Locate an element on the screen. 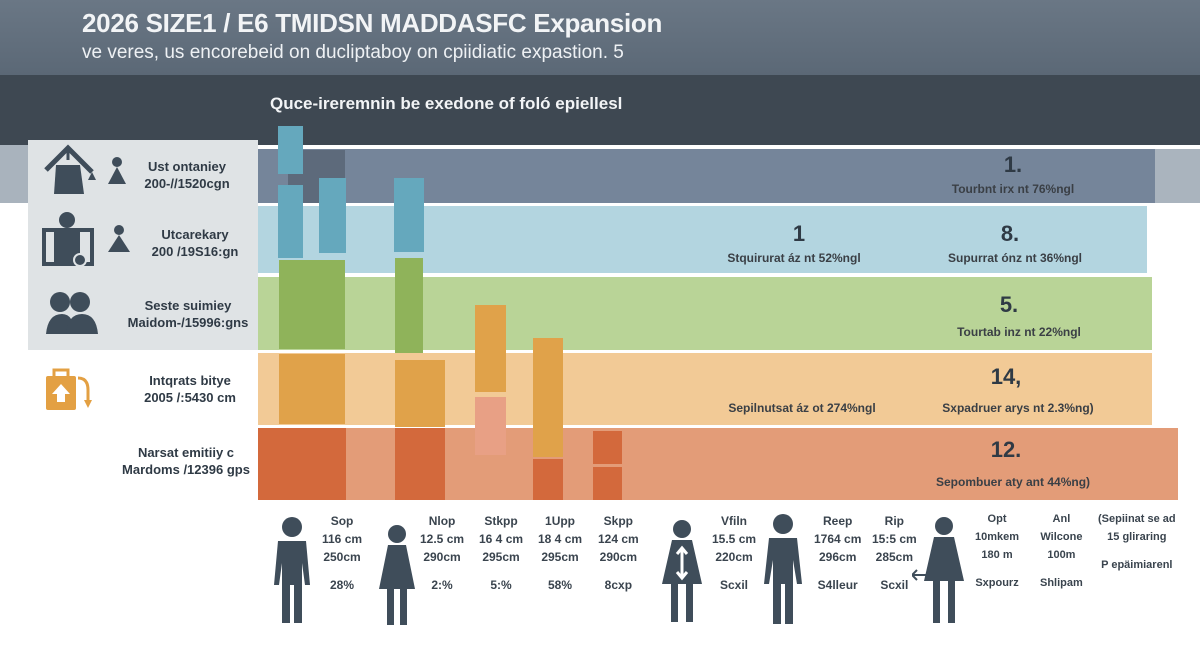 Image resolution: width=1200 pixels, height=654 pixels. category-detail: Mardoms /12396 gps is located at coordinates (186, 469).